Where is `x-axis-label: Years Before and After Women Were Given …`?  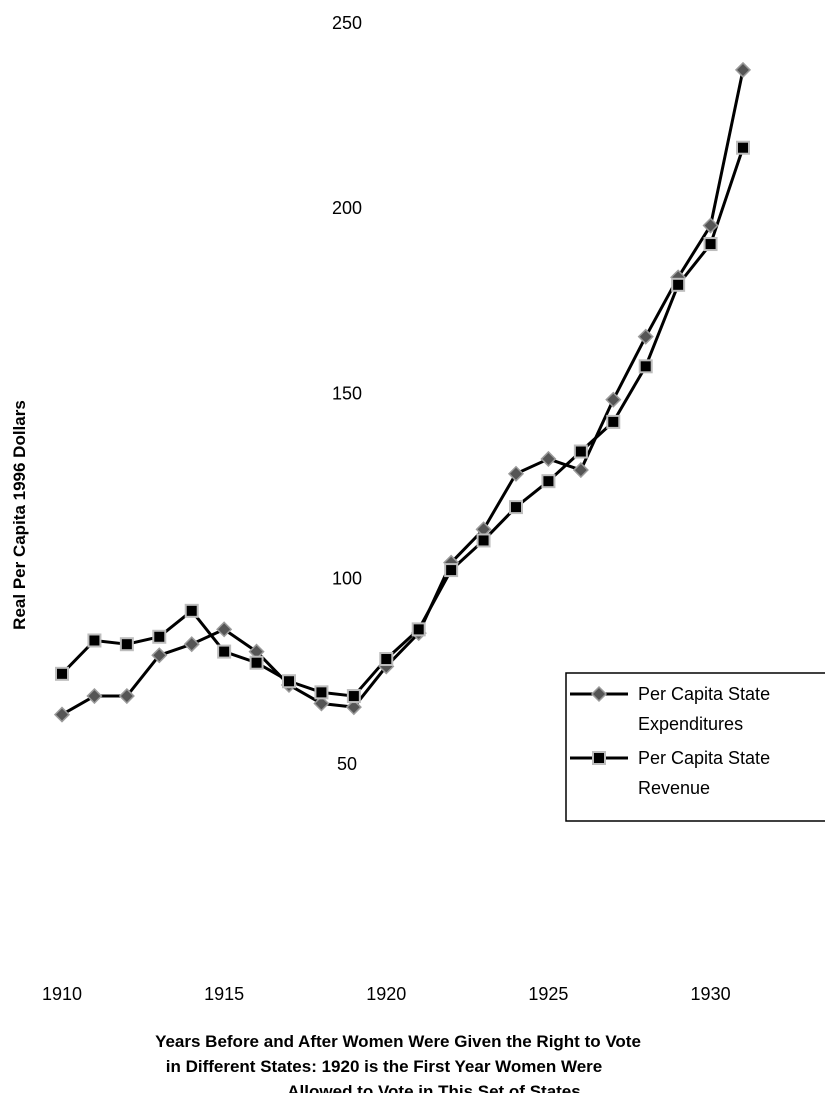 x-axis-label: Years Before and After Women Were Given … is located at coordinates (398, 1062).